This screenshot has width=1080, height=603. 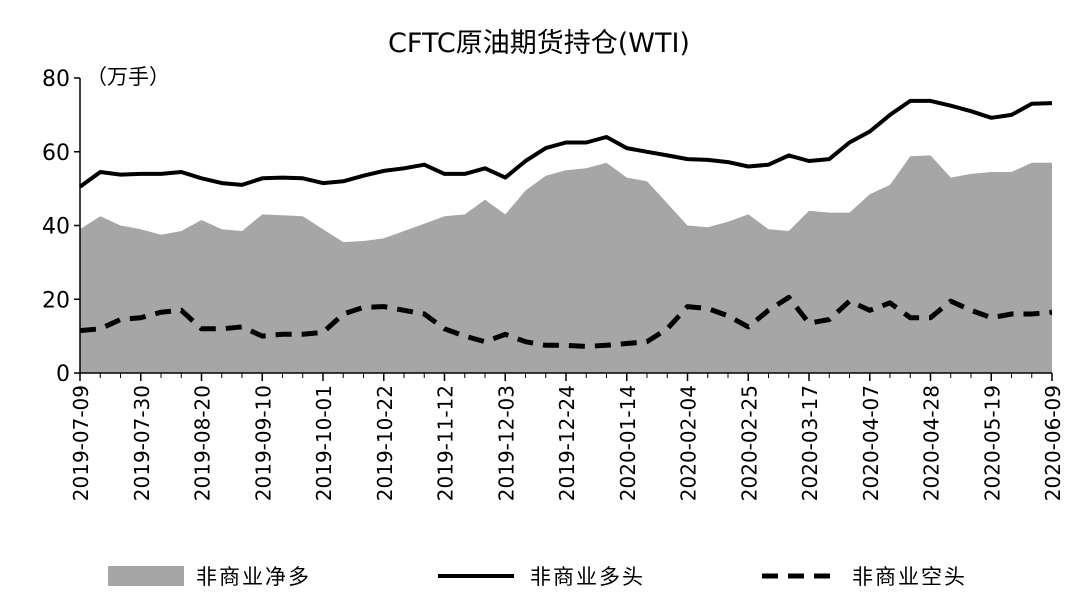 I want to click on x-tick-label: 2020-04-07, so click(x=871, y=443).